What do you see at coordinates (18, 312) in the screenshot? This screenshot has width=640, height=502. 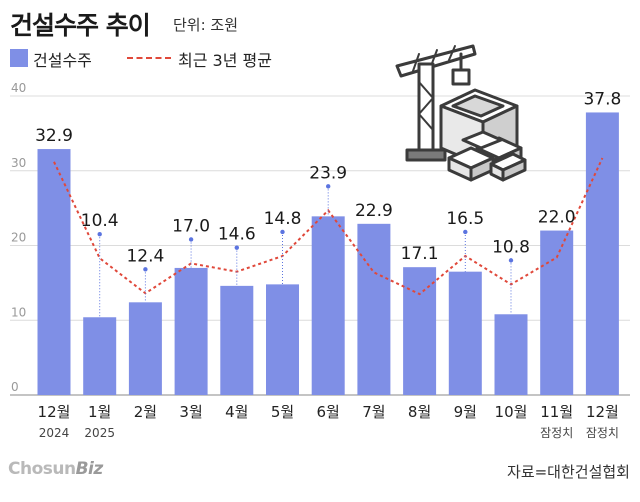 I see `y-tick-label: 10` at bounding box center [18, 312].